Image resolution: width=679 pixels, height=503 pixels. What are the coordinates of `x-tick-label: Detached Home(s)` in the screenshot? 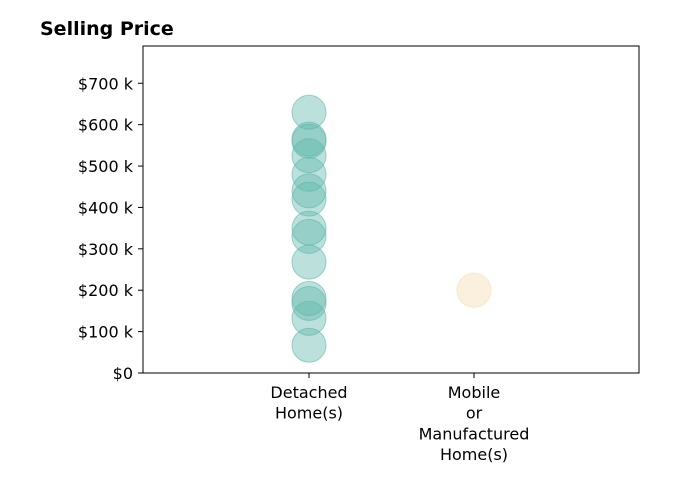 It's located at (308, 403).